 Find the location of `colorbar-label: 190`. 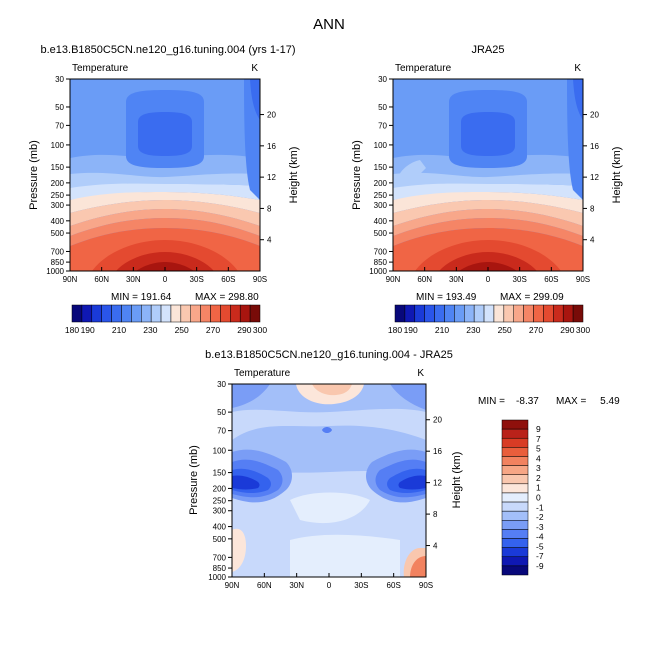

colorbar-label: 190 is located at coordinates (88, 330).